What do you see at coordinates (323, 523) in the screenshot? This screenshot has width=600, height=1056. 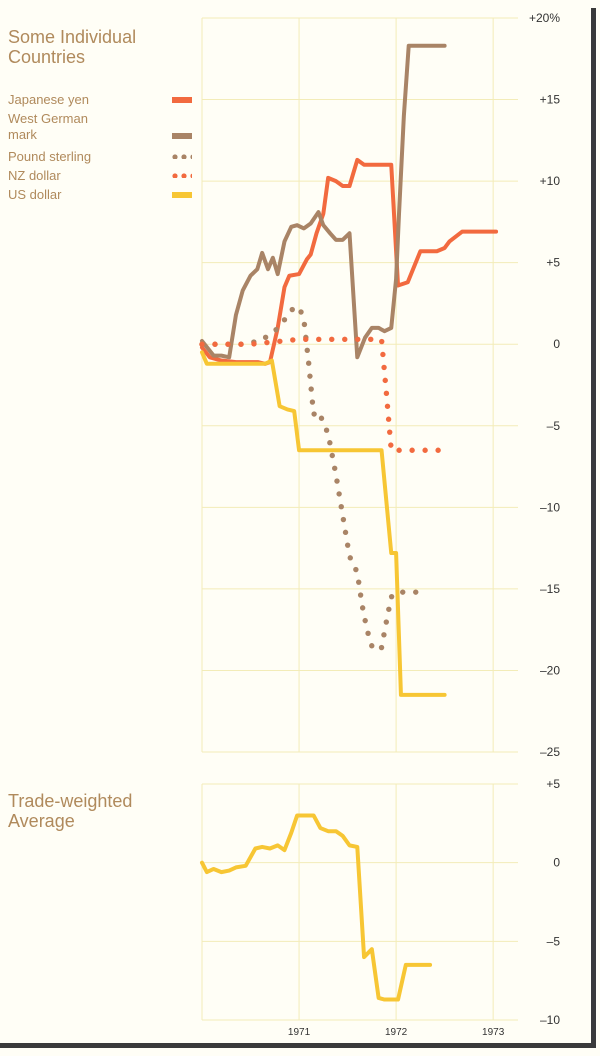 I see `series-line-us-dollar` at bounding box center [323, 523].